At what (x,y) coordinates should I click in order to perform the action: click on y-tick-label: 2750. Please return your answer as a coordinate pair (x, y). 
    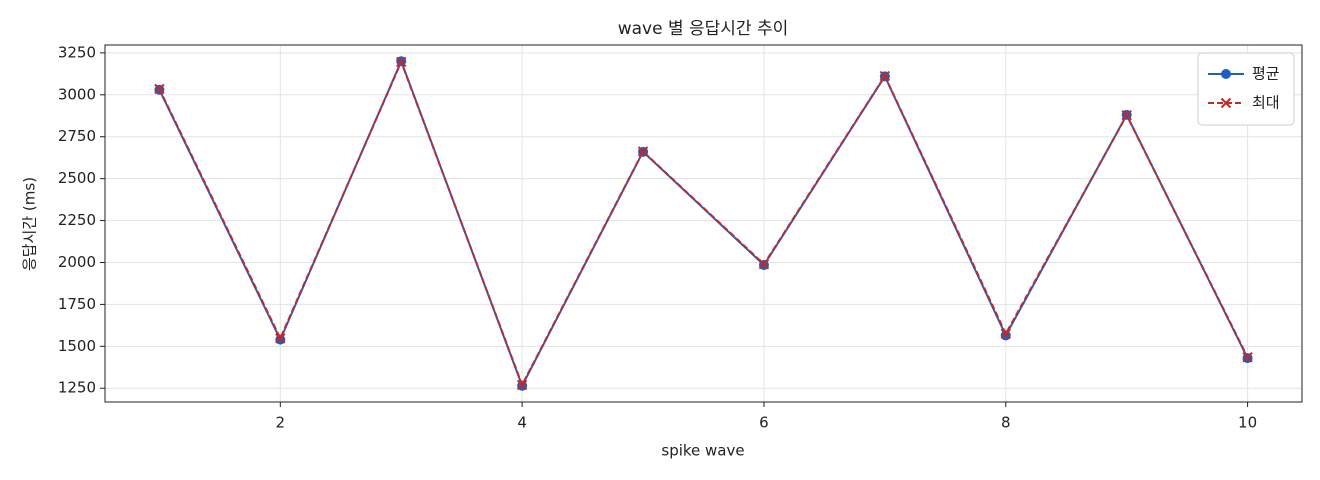
    Looking at the image, I should click on (77, 136).